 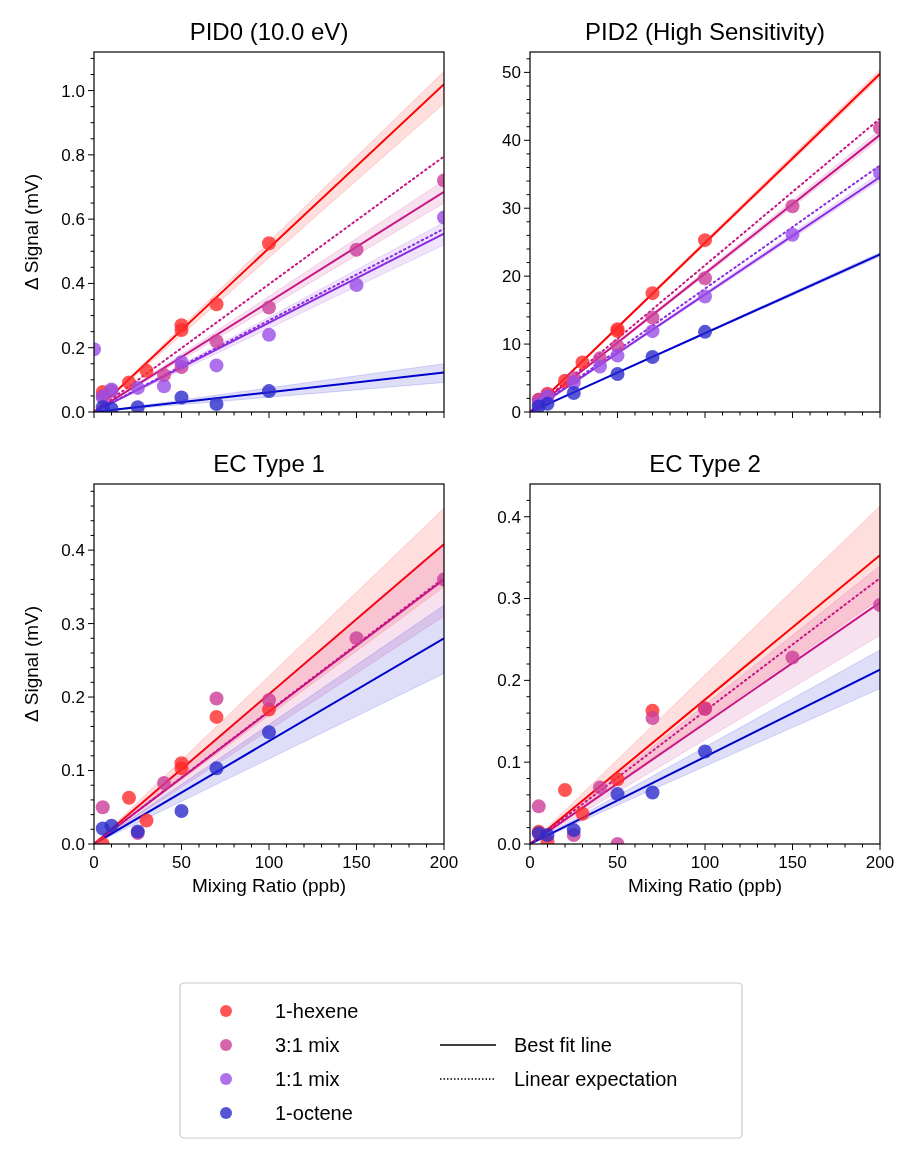 I want to click on legend-label: 1-octene, so click(x=314, y=1113).